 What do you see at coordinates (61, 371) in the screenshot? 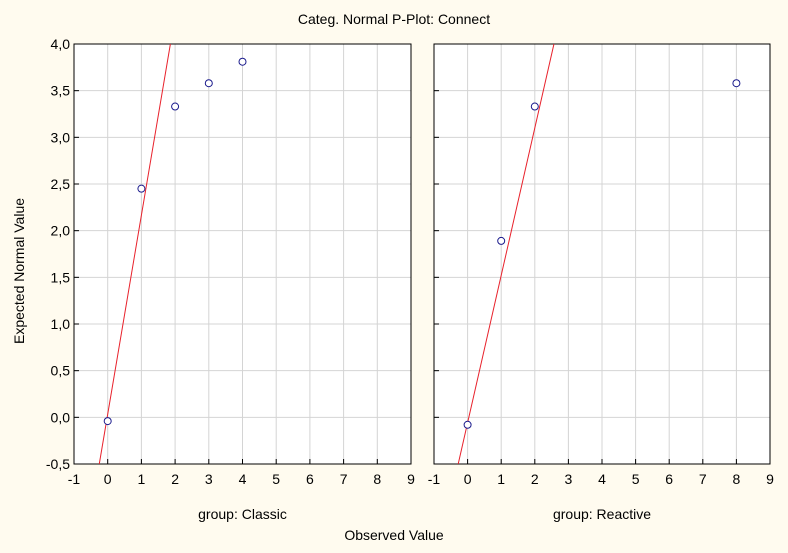
I see `y-tick-label: 0,5` at bounding box center [61, 371].